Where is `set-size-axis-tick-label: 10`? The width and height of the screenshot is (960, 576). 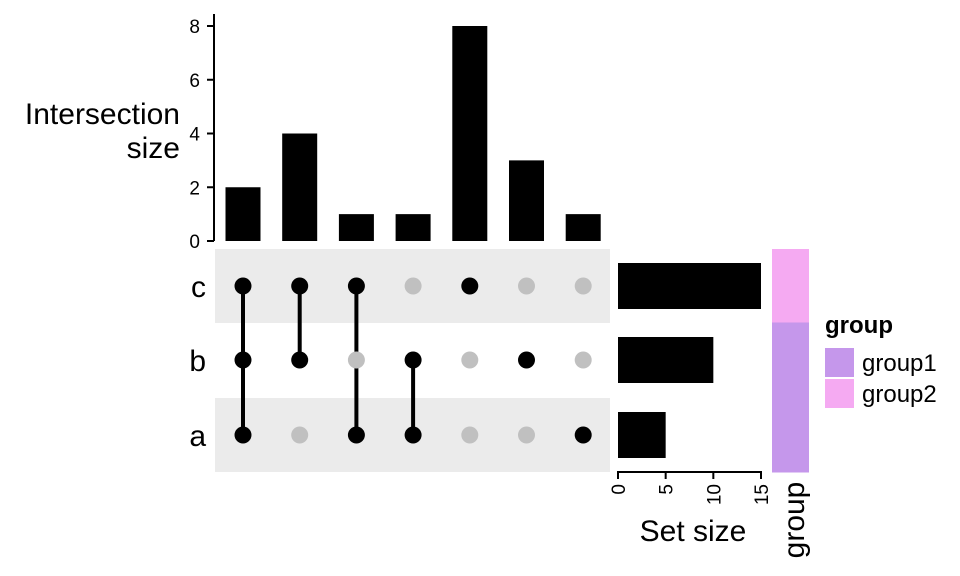 set-size-axis-tick-label: 10 is located at coordinates (714, 494).